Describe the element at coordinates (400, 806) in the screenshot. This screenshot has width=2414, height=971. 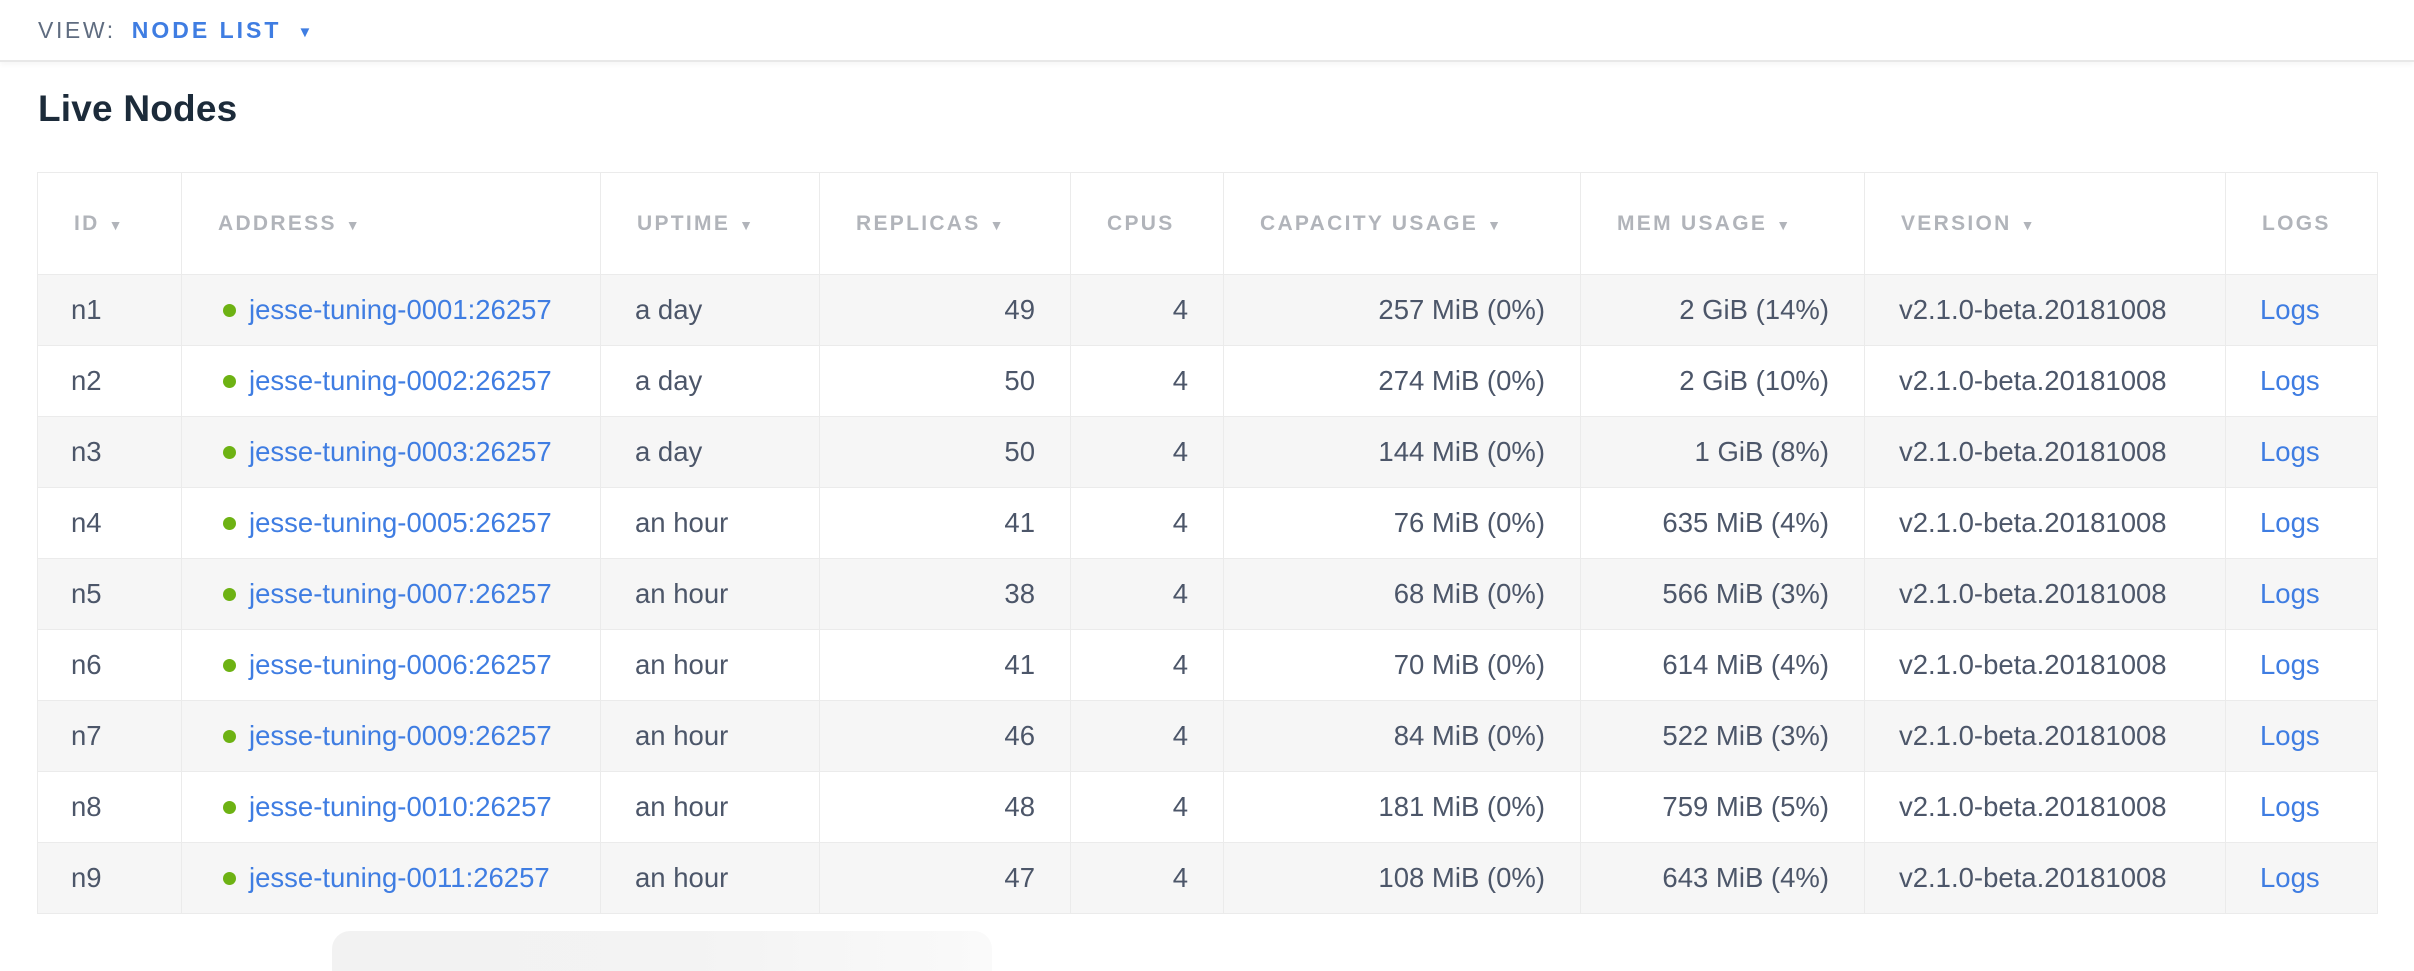
I see `node-address-link: jesse-tuning-0010:26257` at that location.